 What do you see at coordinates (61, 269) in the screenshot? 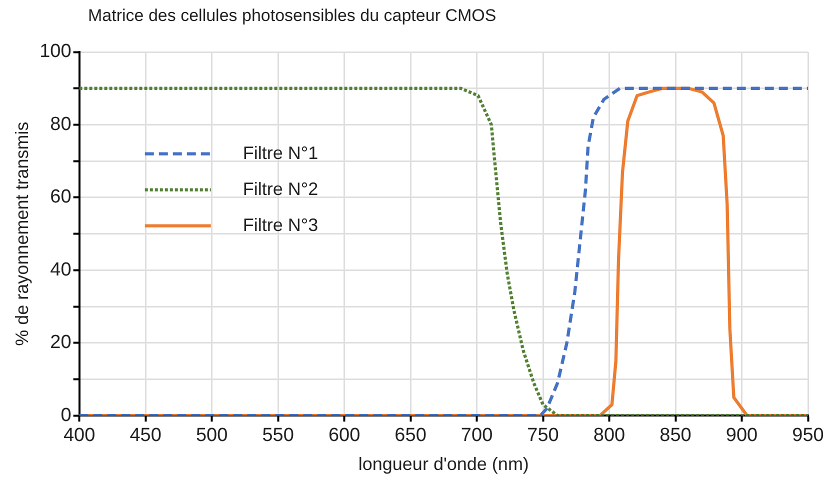
I see `y-tick-label: 40` at bounding box center [61, 269].